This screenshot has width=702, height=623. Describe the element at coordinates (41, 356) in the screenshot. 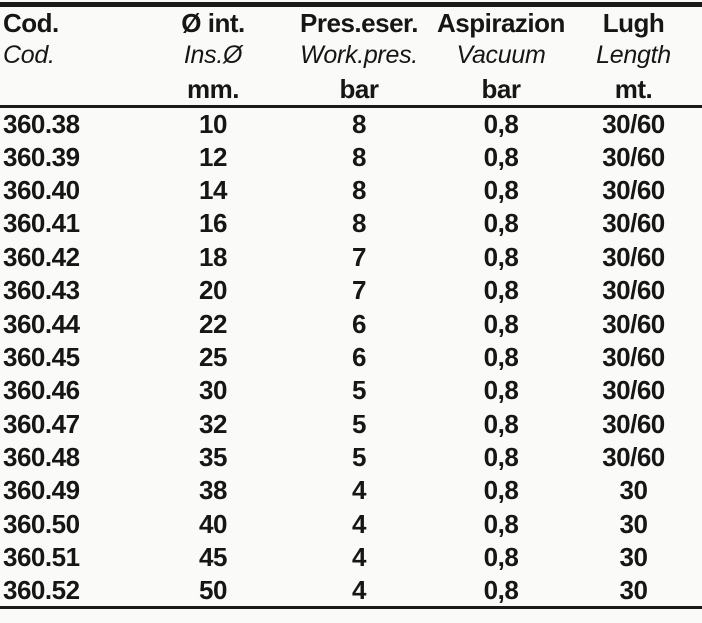

I see `cell-cod: 360.45` at that location.